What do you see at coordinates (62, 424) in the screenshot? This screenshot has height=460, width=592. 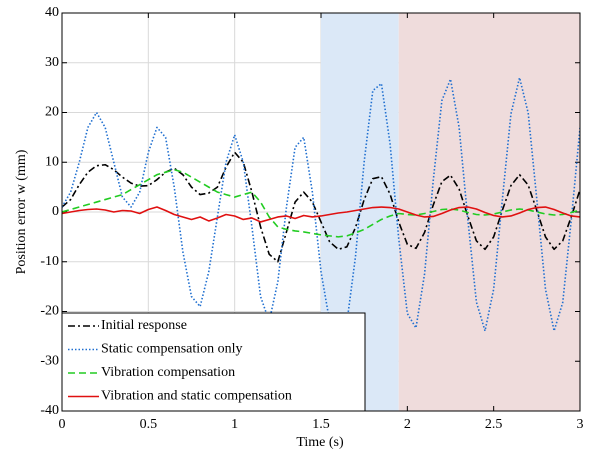 I see `x-tick-label: 0` at bounding box center [62, 424].